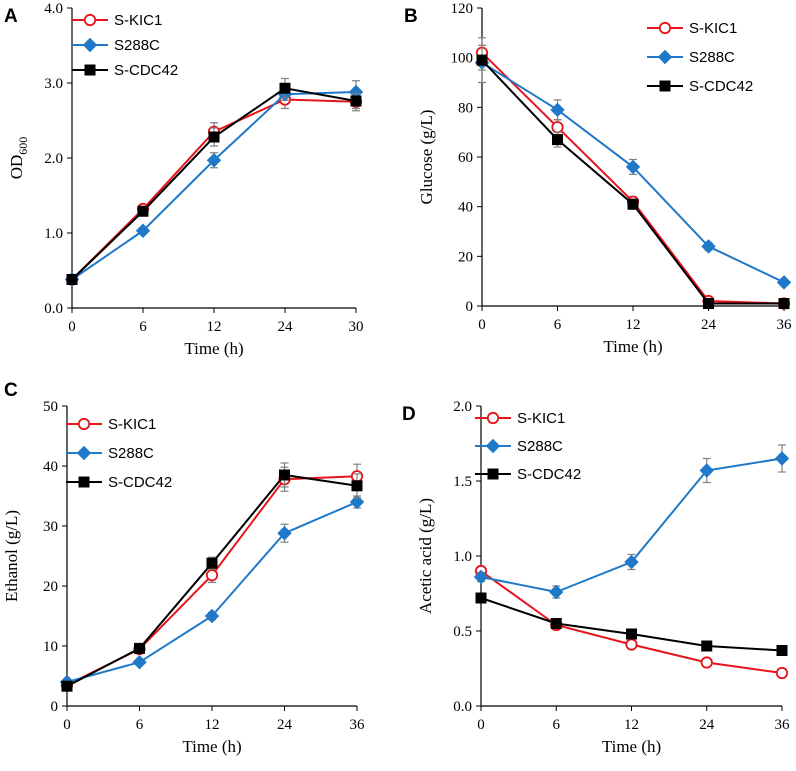 The width and height of the screenshot is (796, 771). Describe the element at coordinates (462, 707) in the screenshot. I see `y-tick-label-d: 0.0` at that location.